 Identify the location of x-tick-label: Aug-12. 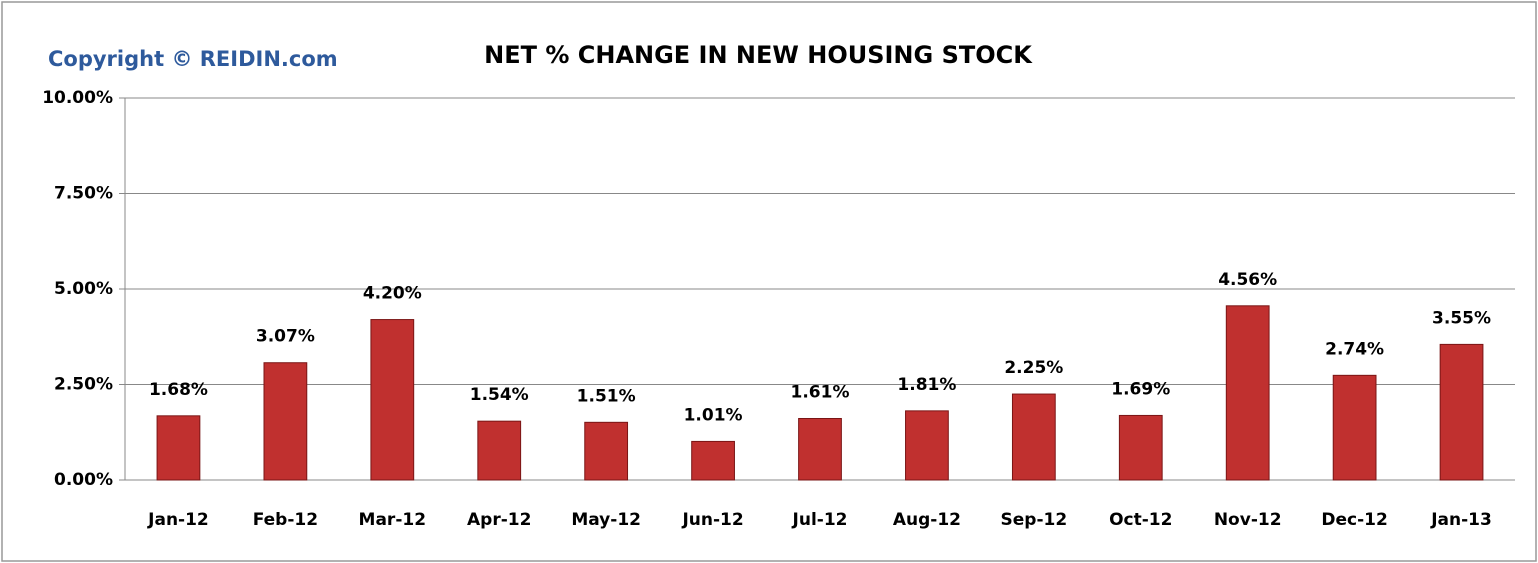
(927, 520).